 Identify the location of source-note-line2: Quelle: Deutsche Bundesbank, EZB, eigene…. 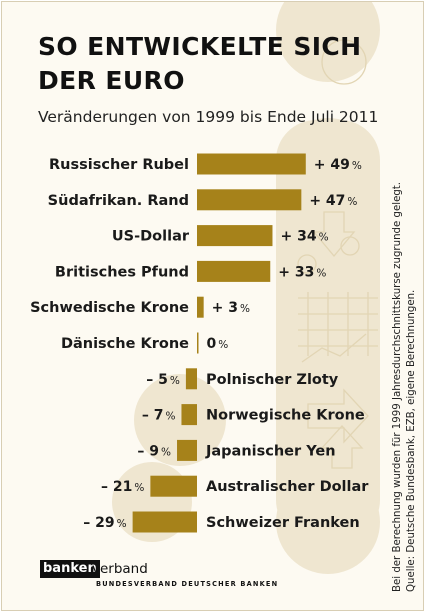
(411, 440).